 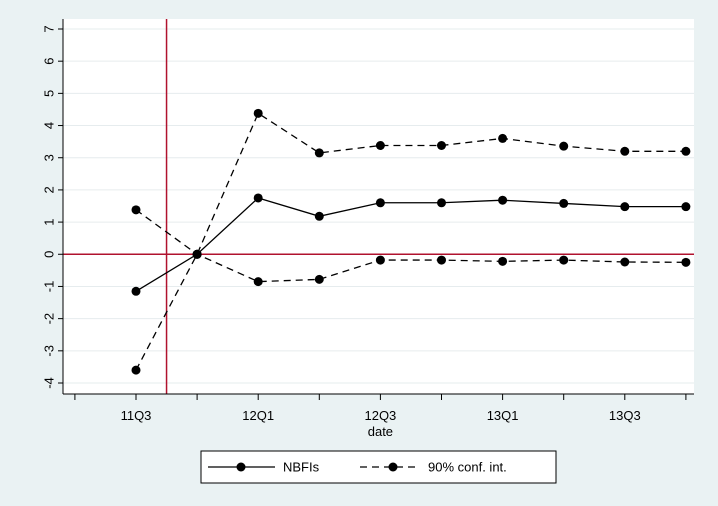 I want to click on y-tick-label: 4, so click(x=49, y=125).